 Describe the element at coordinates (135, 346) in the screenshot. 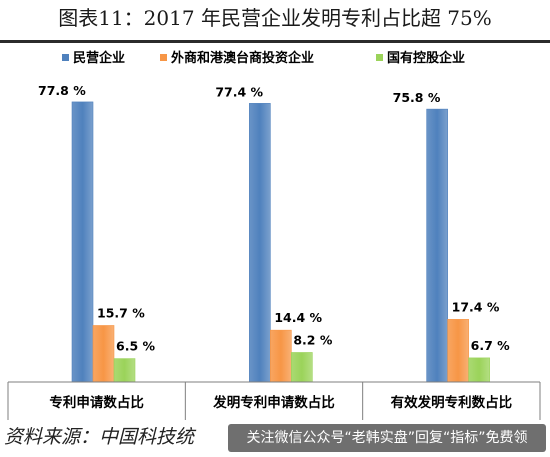

I see `data-label-3-1: 6.5 %` at that location.